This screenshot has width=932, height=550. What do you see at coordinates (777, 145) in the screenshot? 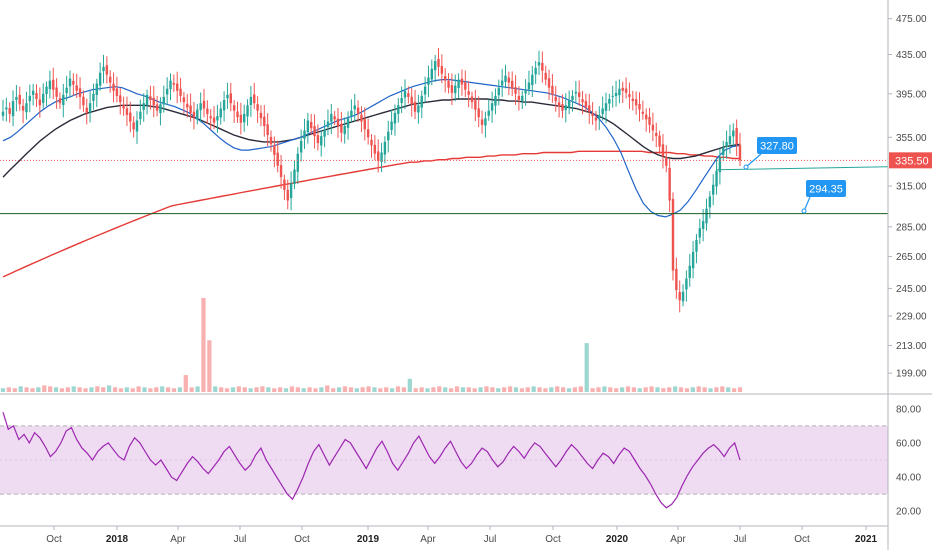
I see `callout-box` at bounding box center [777, 145].